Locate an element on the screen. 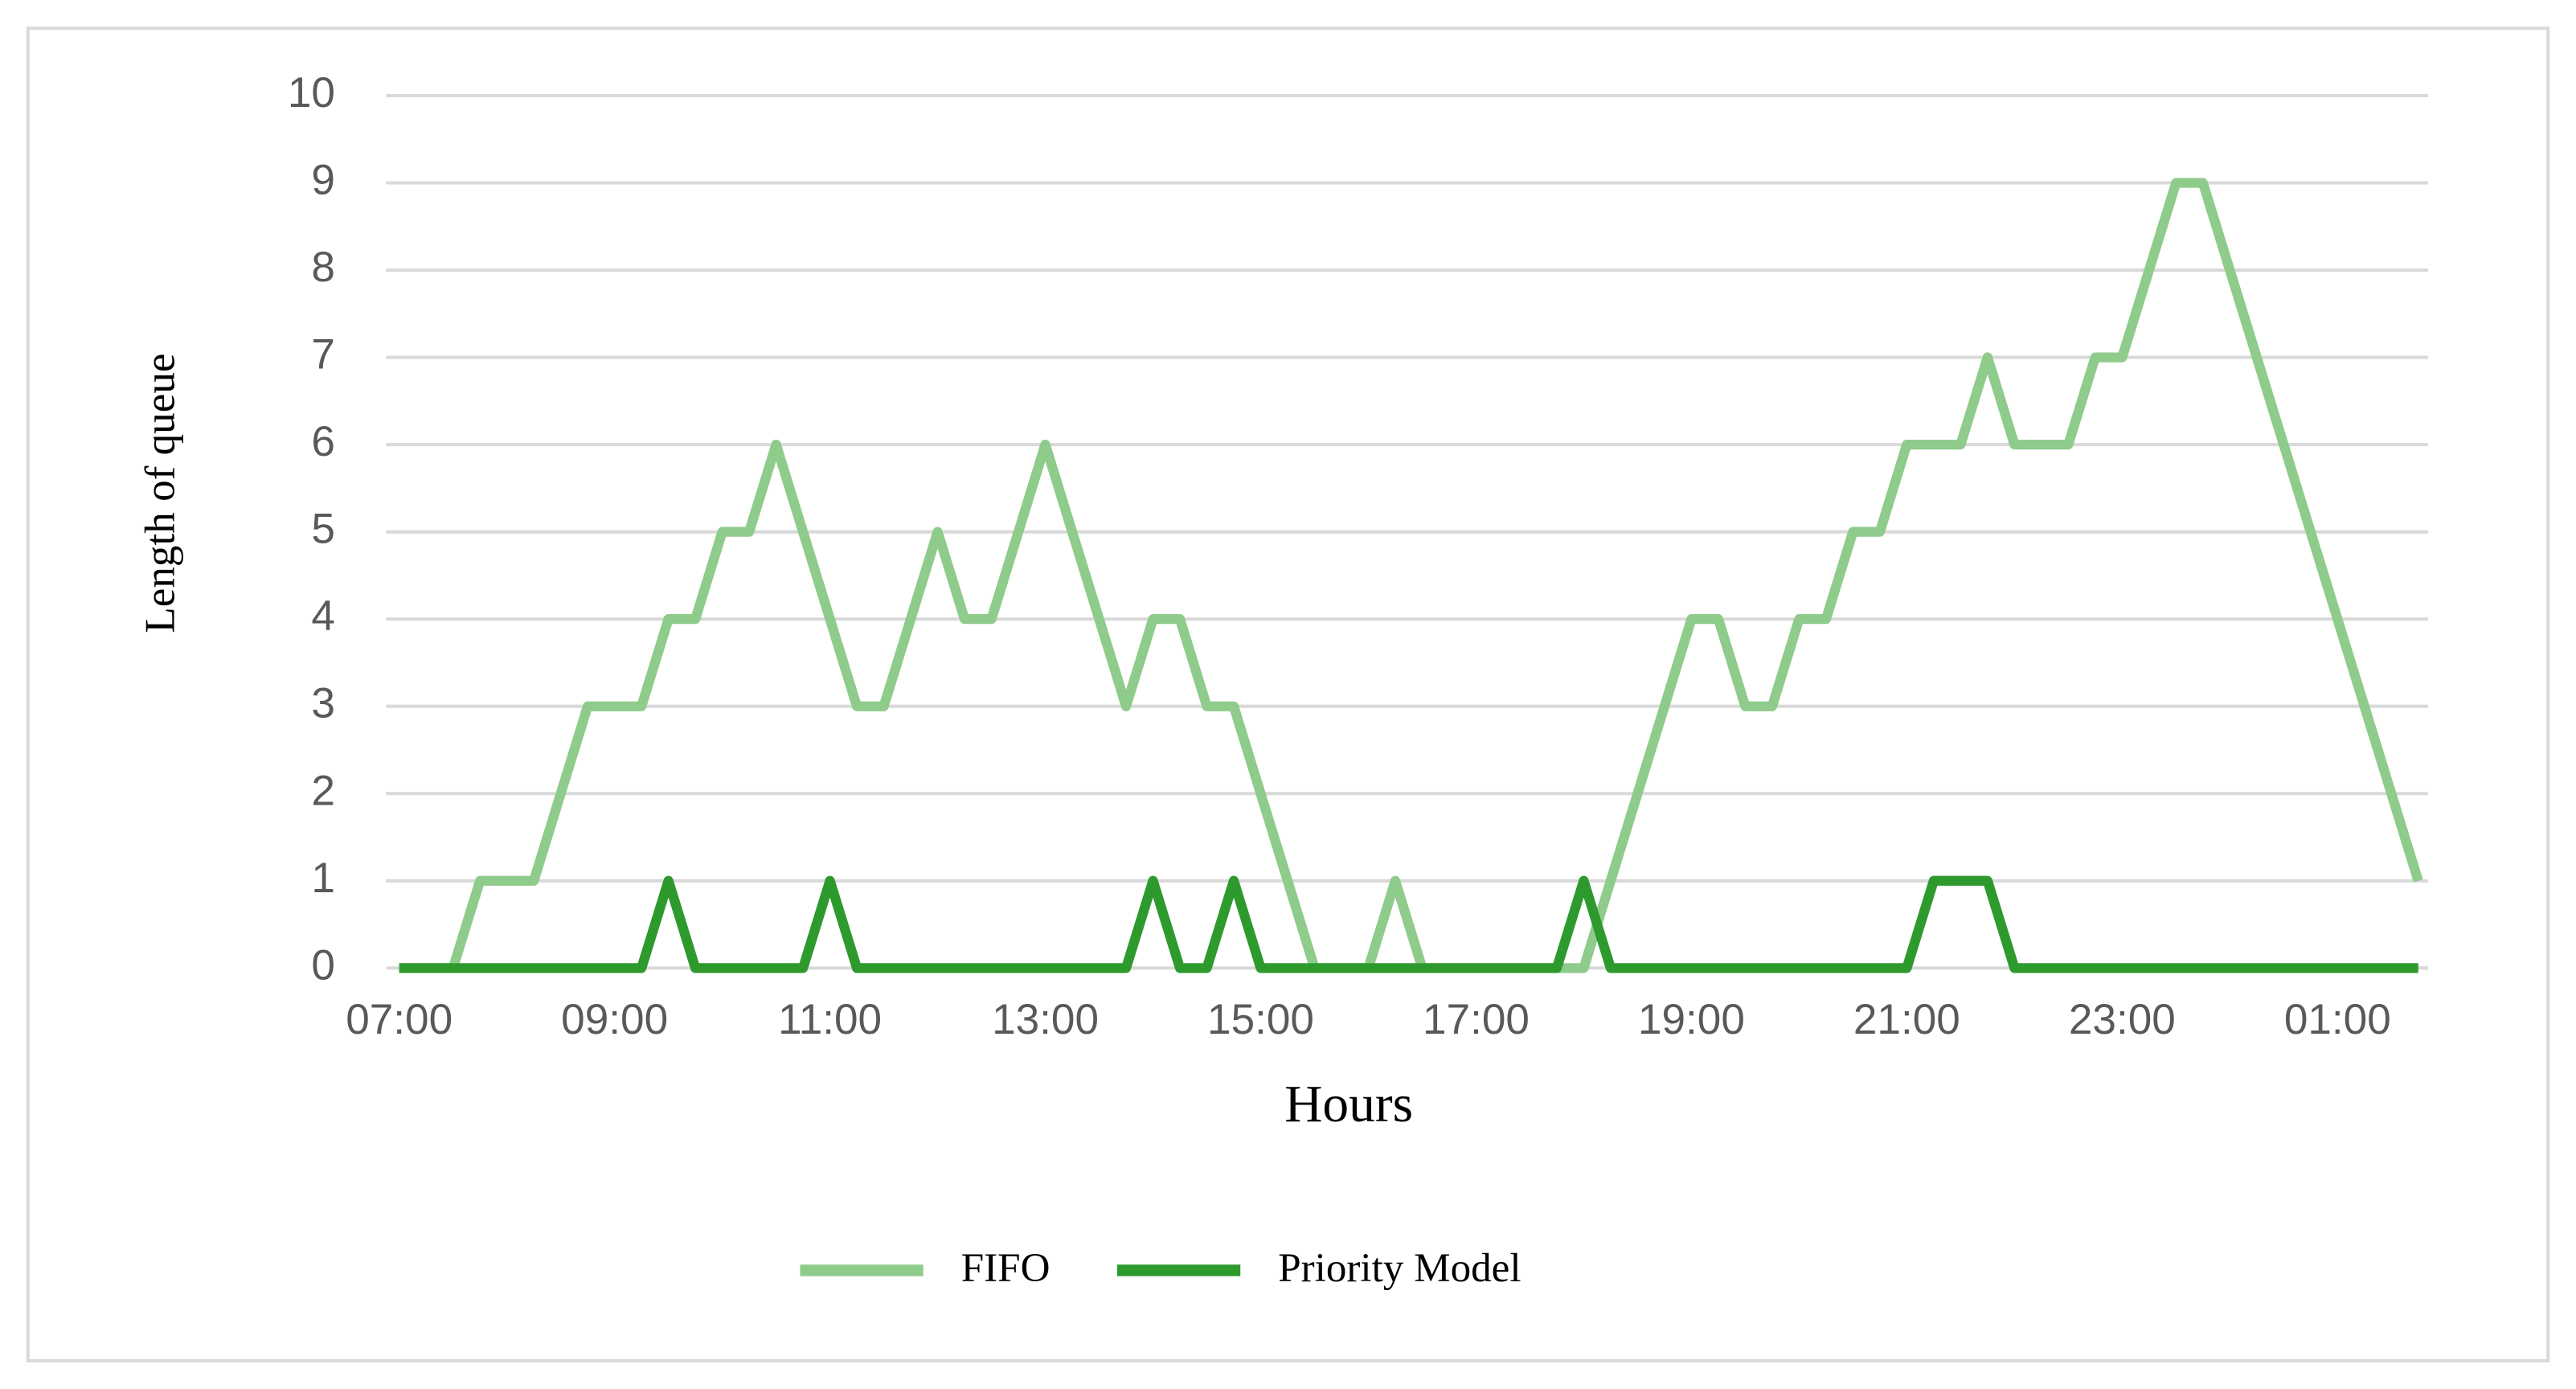 The width and height of the screenshot is (2576, 1389). x-tick-label: 13:00 is located at coordinates (1045, 1019).